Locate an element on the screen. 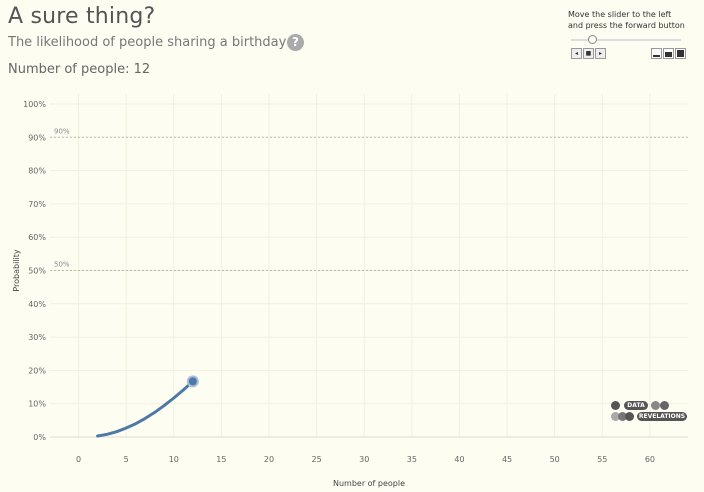 The image size is (704, 492). y-tick-label: 20% is located at coordinates (37, 370).